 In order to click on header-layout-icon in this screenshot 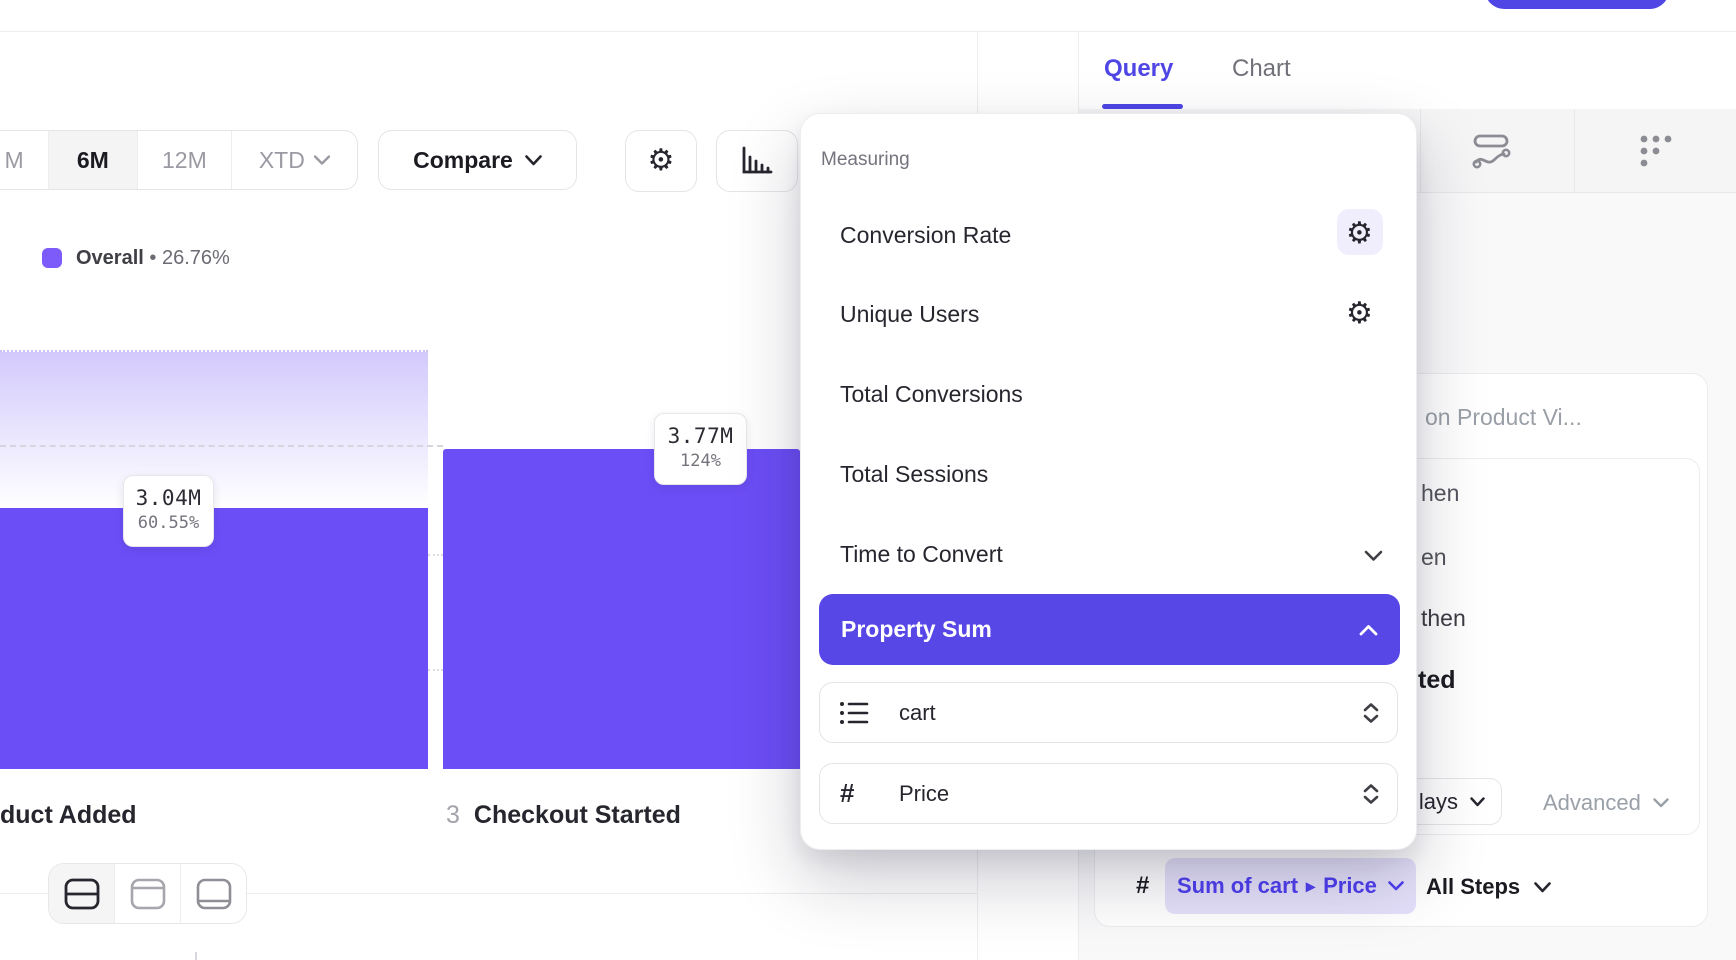, I will do `click(147, 893)`.